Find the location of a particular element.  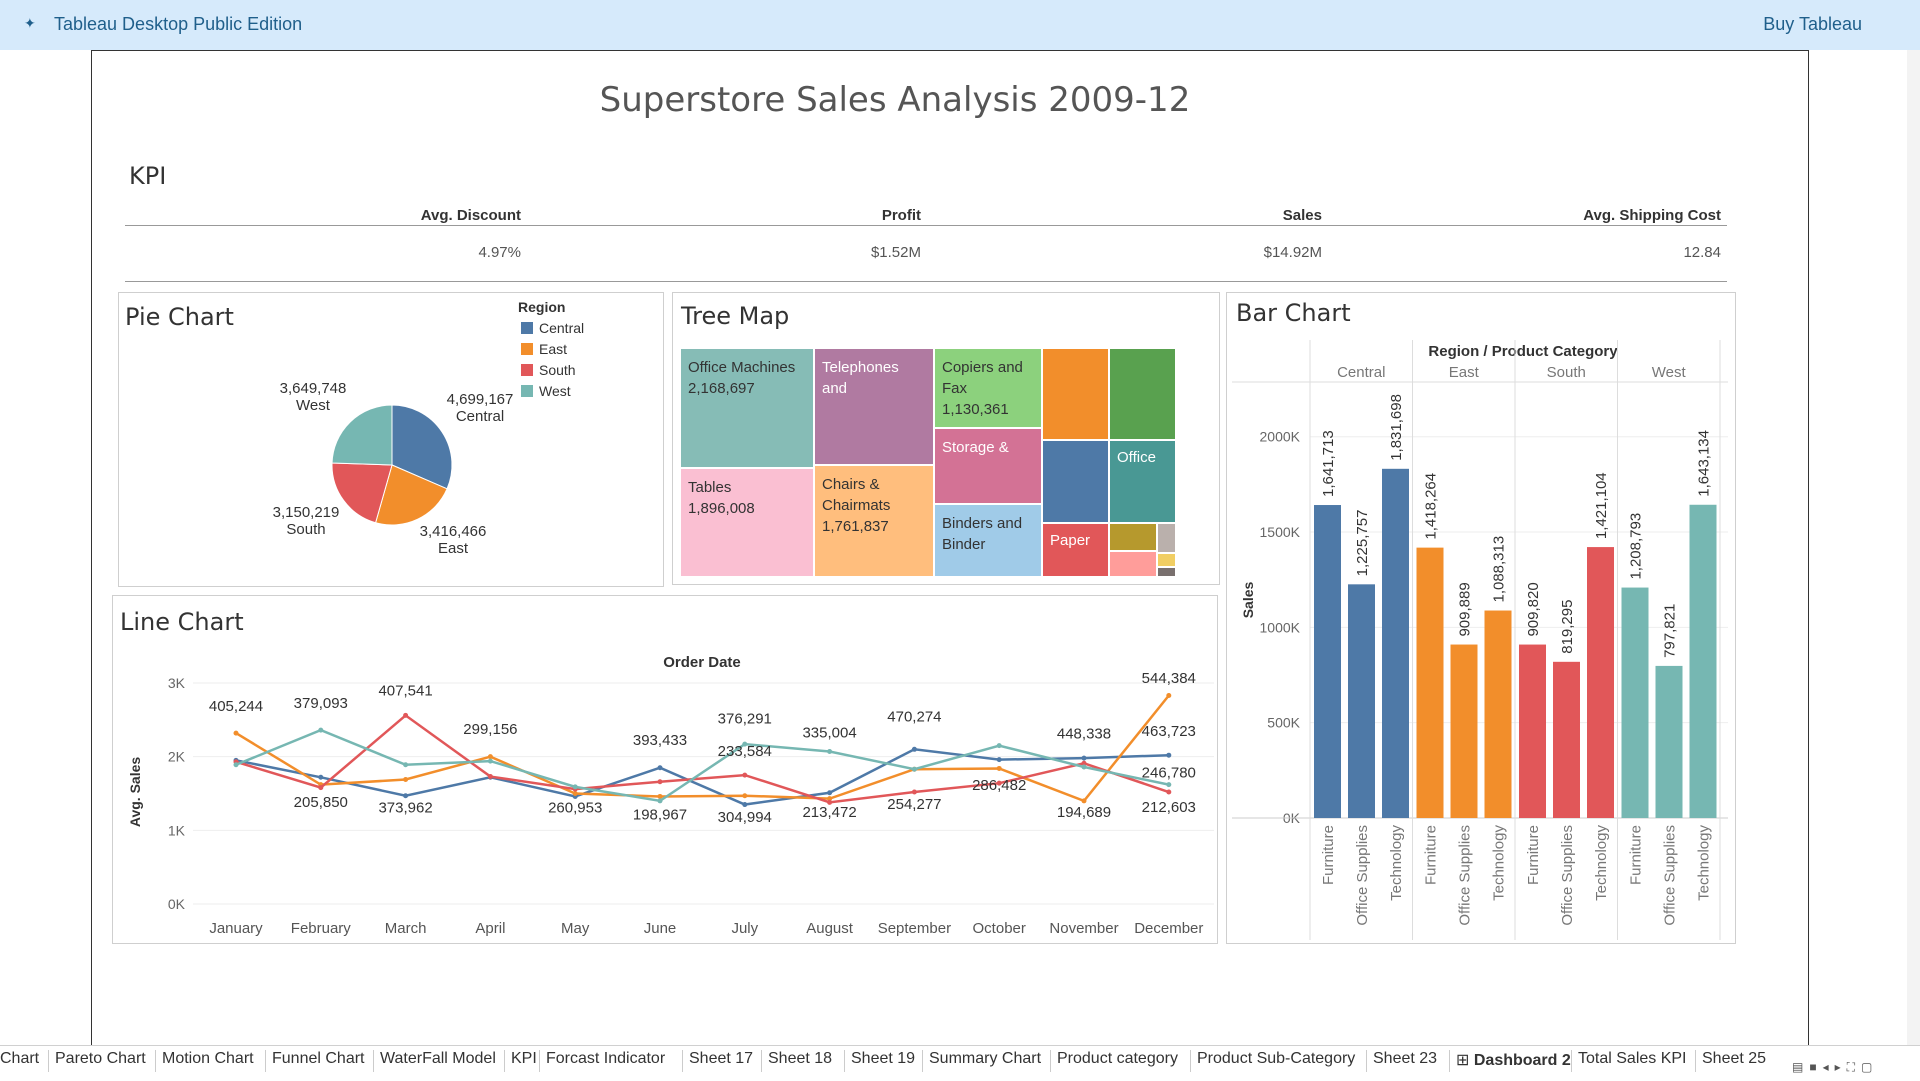

pie-chart-panel is located at coordinates (391, 439).